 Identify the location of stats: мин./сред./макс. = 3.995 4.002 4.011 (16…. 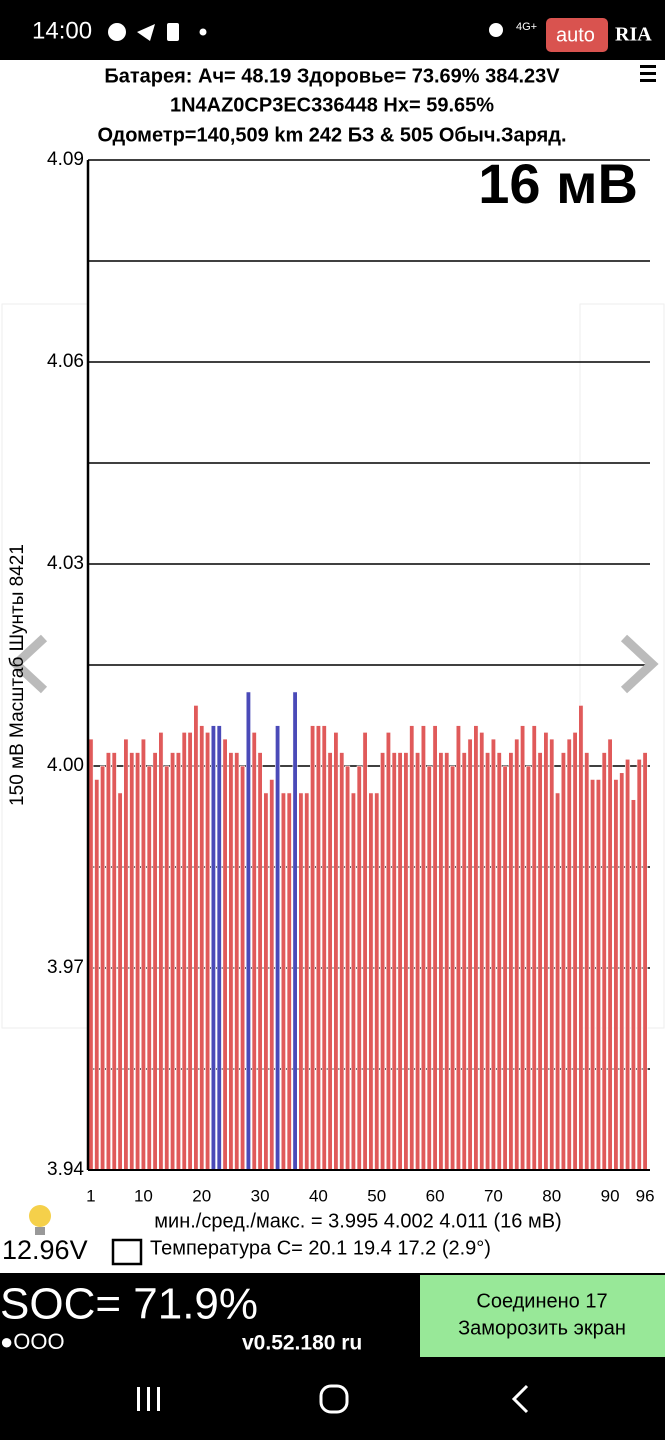
(357, 1221).